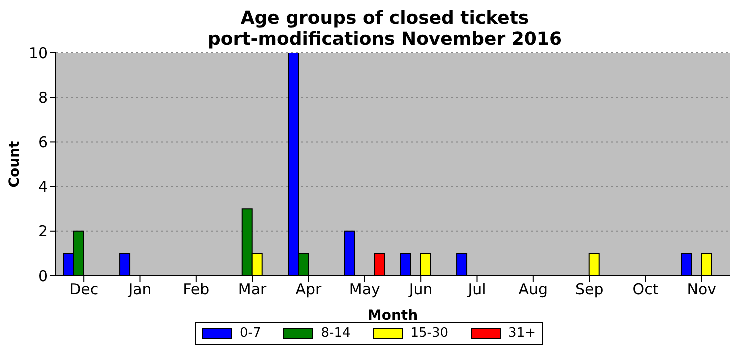 This screenshot has height=361, width=740. What do you see at coordinates (140, 289) in the screenshot?
I see `x-tick-label: Jan` at bounding box center [140, 289].